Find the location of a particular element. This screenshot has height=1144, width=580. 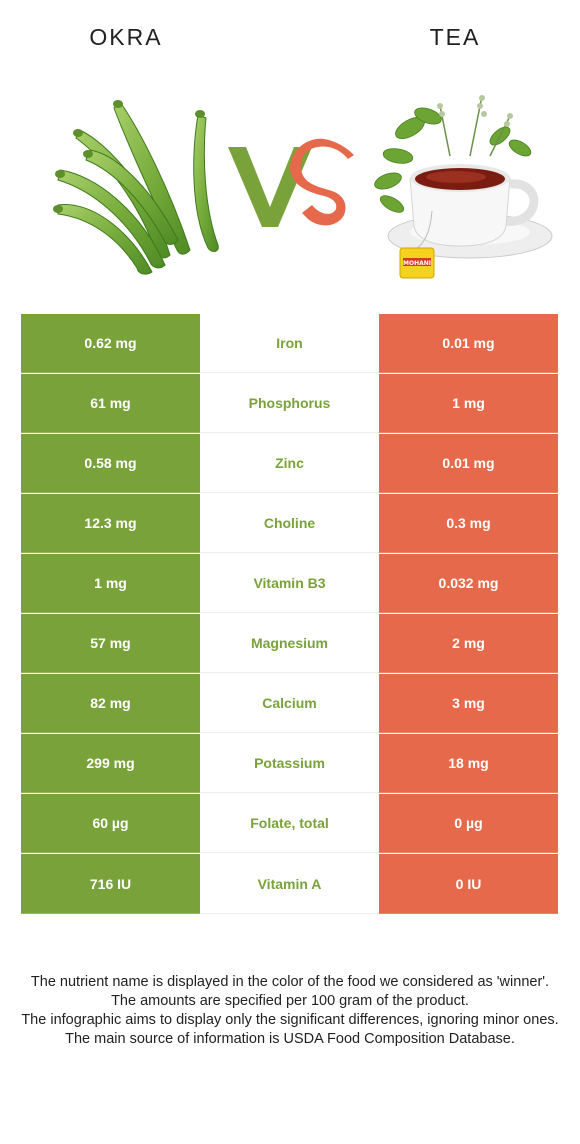

nutrient-name: Potassium is located at coordinates (289, 763).